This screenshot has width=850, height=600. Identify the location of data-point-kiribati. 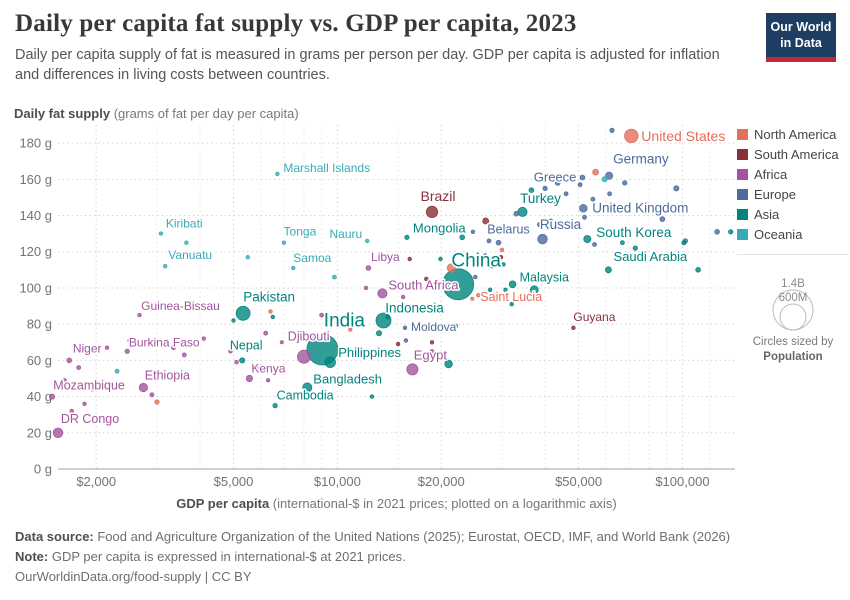
(161, 233).